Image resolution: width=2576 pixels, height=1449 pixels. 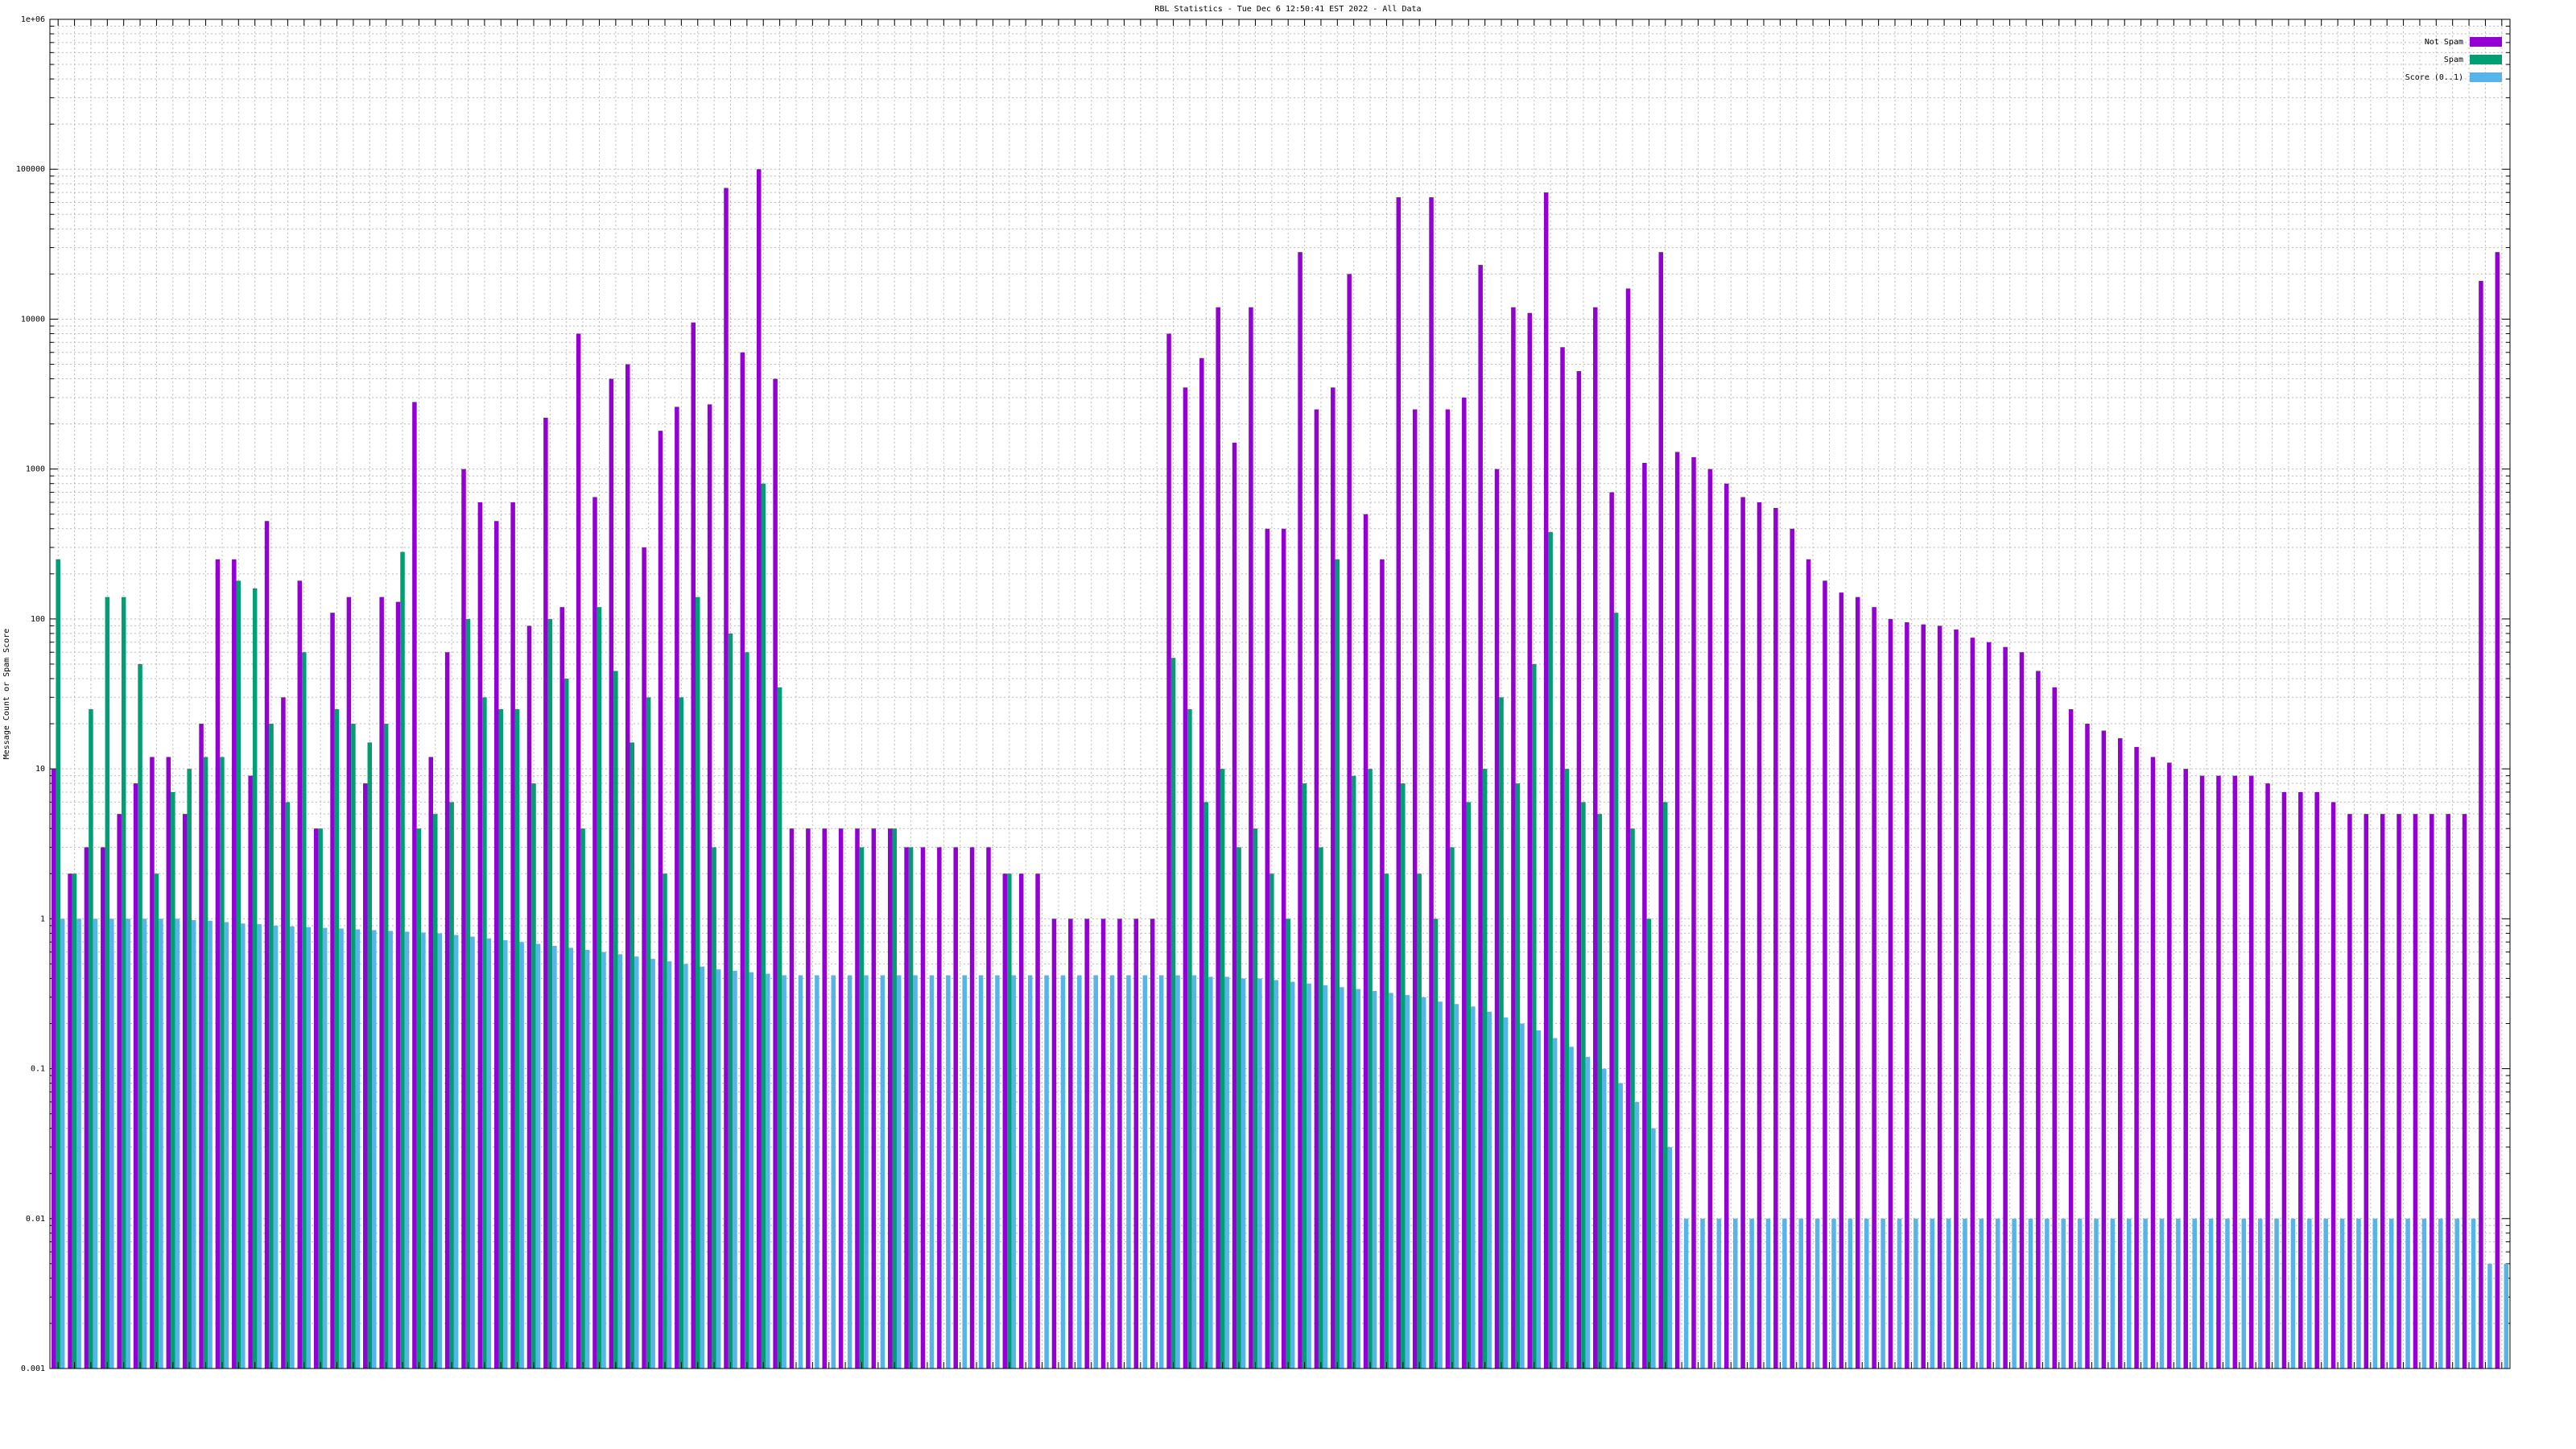 What do you see at coordinates (2444, 42) in the screenshot?
I see `legend-label: Not Spam` at bounding box center [2444, 42].